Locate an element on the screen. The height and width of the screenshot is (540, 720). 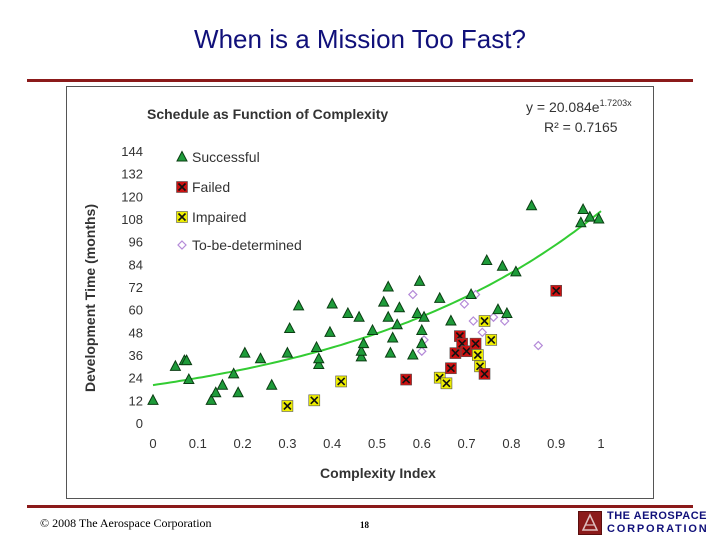
x-tick-label: 0.6 is located at coordinates (422, 443).